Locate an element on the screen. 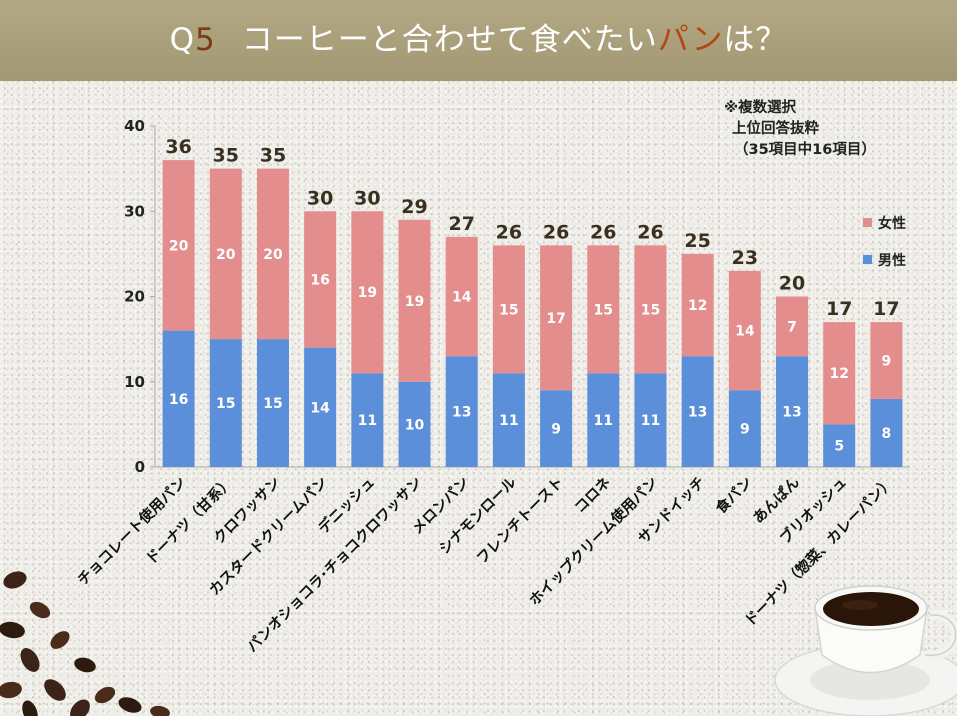  y-tick-label: 10 is located at coordinates (134, 382).